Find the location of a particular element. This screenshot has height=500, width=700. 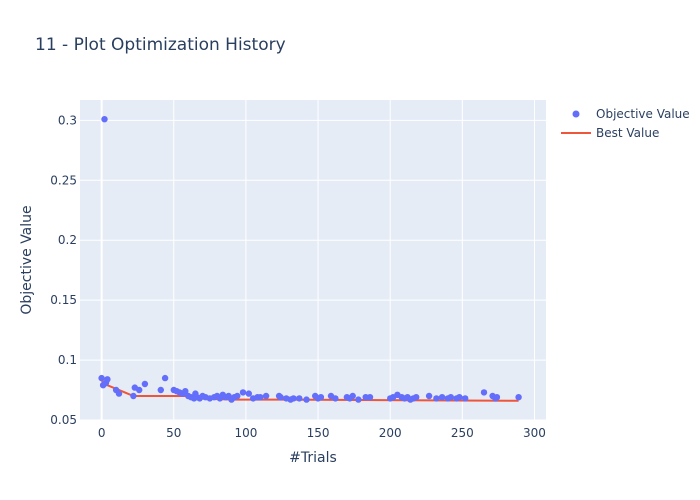

x-tick-label: 150 is located at coordinates (318, 433).